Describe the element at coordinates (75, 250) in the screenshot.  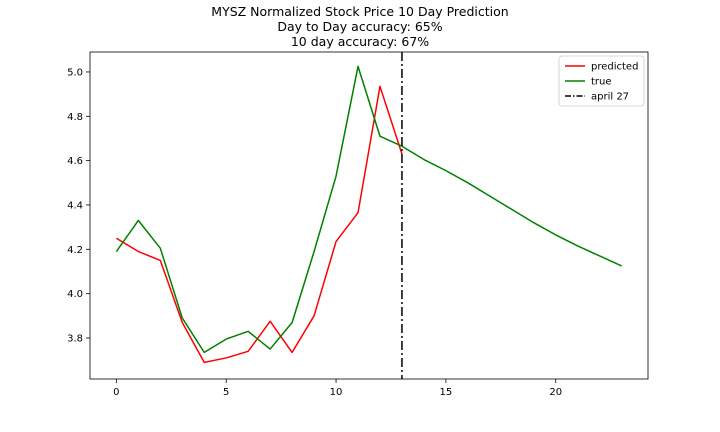
I see `y-tick-label: 4.2` at that location.